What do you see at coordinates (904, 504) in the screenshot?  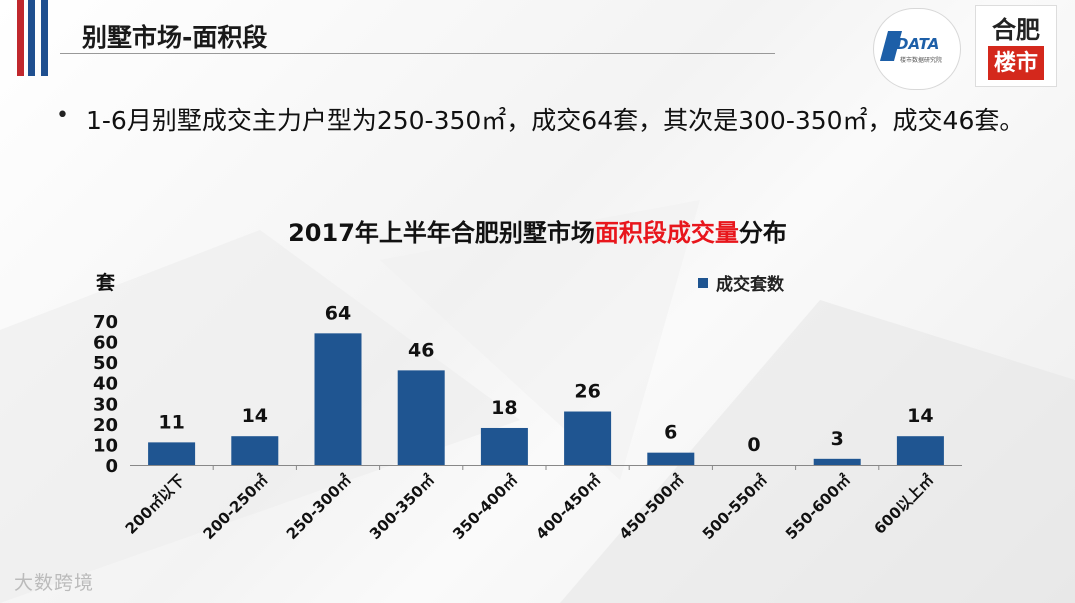 I see `x-tick-label: 600以上㎡` at bounding box center [904, 504].